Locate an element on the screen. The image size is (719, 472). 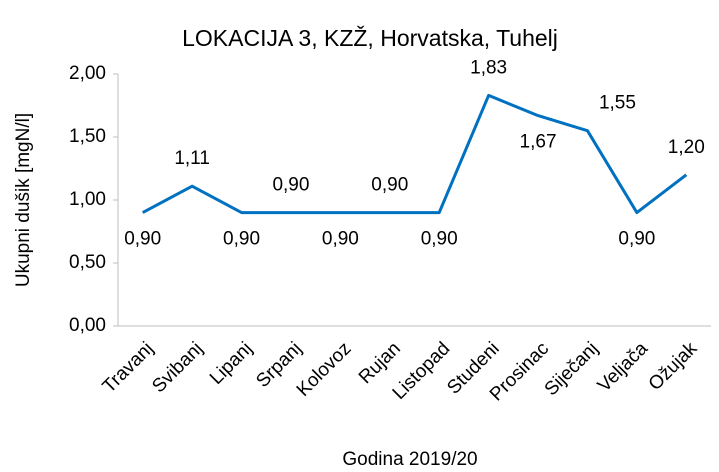
x-tick-label: Ožujak is located at coordinates (673, 366).